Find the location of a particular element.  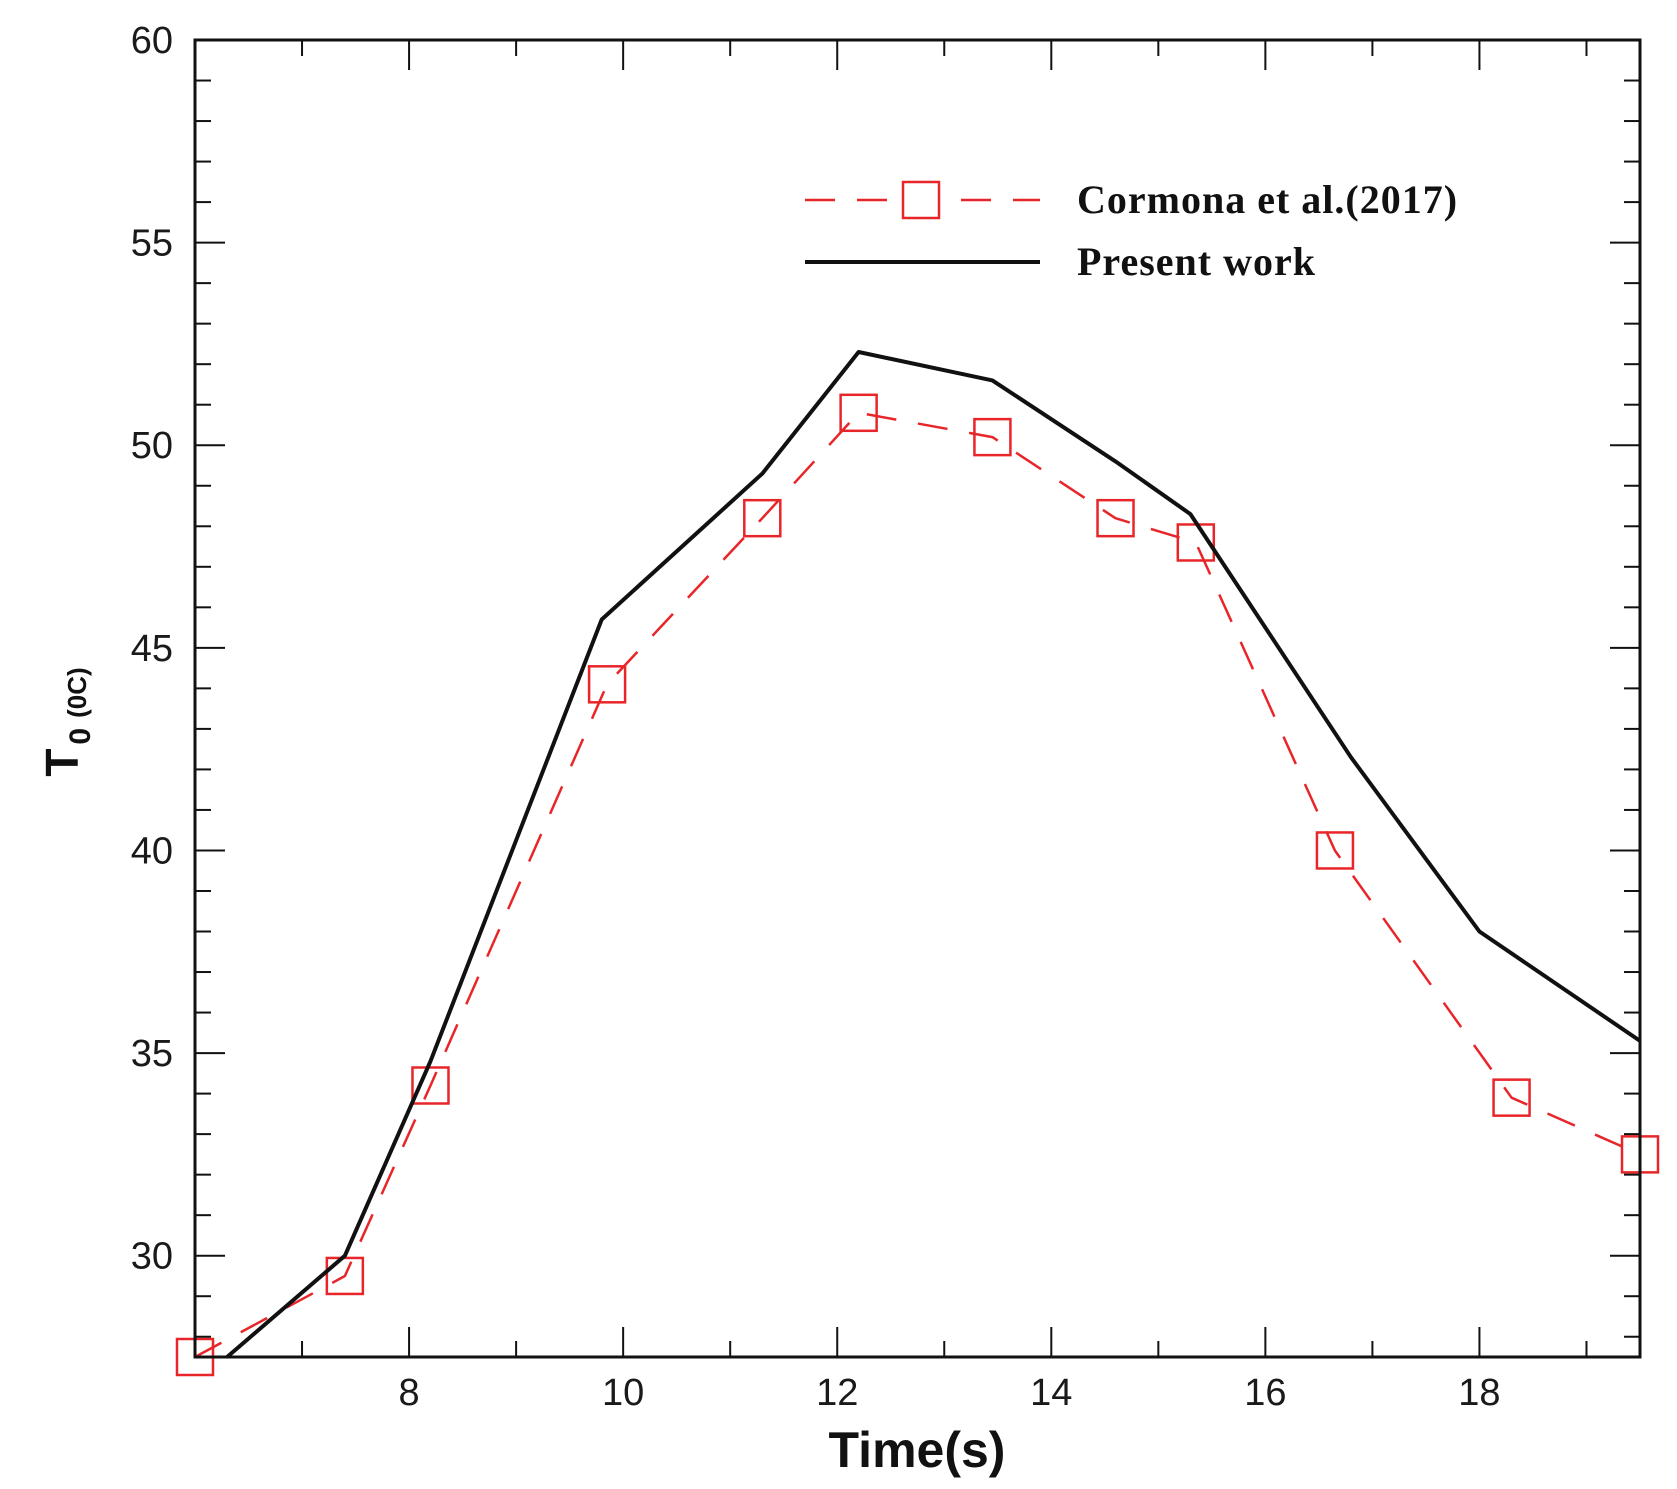

y-axis-title: T 0 (0C) is located at coordinates (66, 721).